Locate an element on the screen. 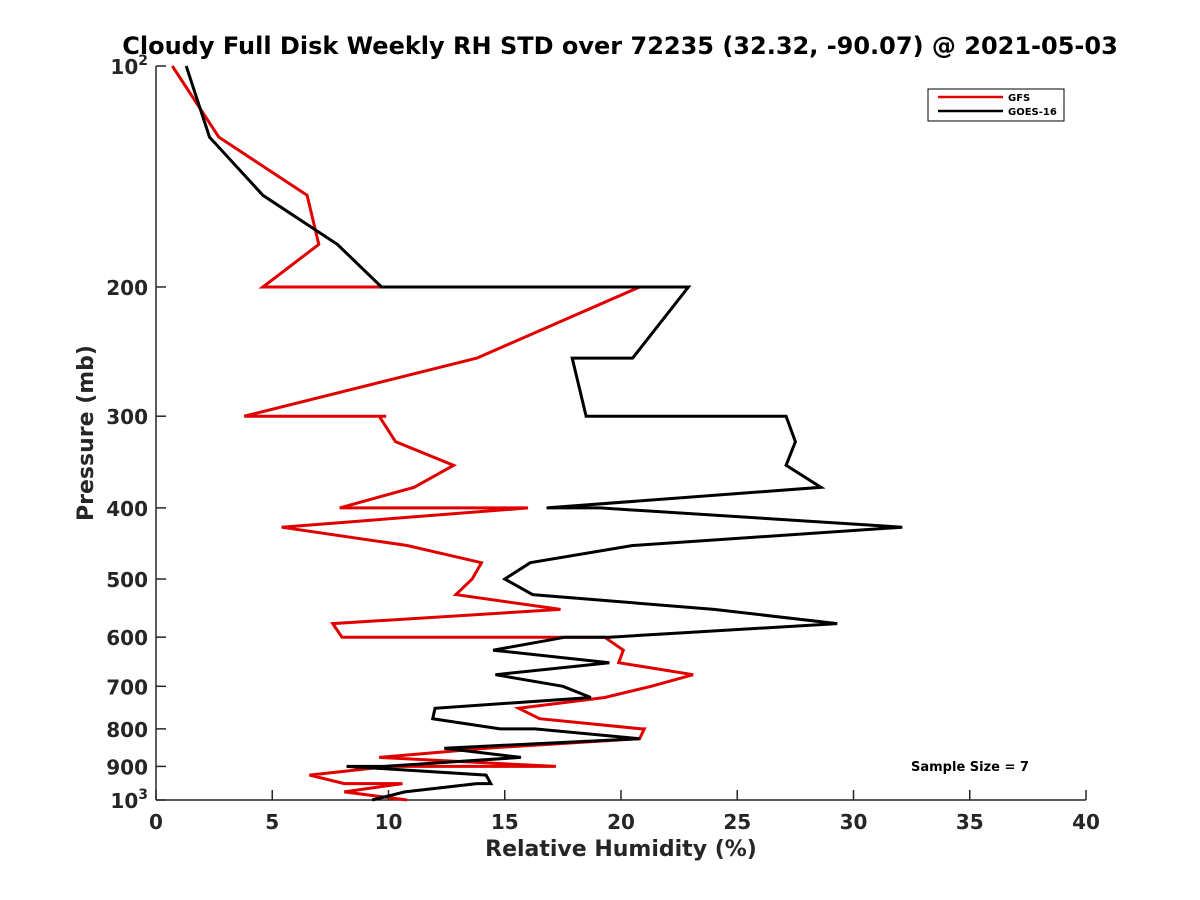  x-tick-label-10: 10 is located at coordinates (389, 822).